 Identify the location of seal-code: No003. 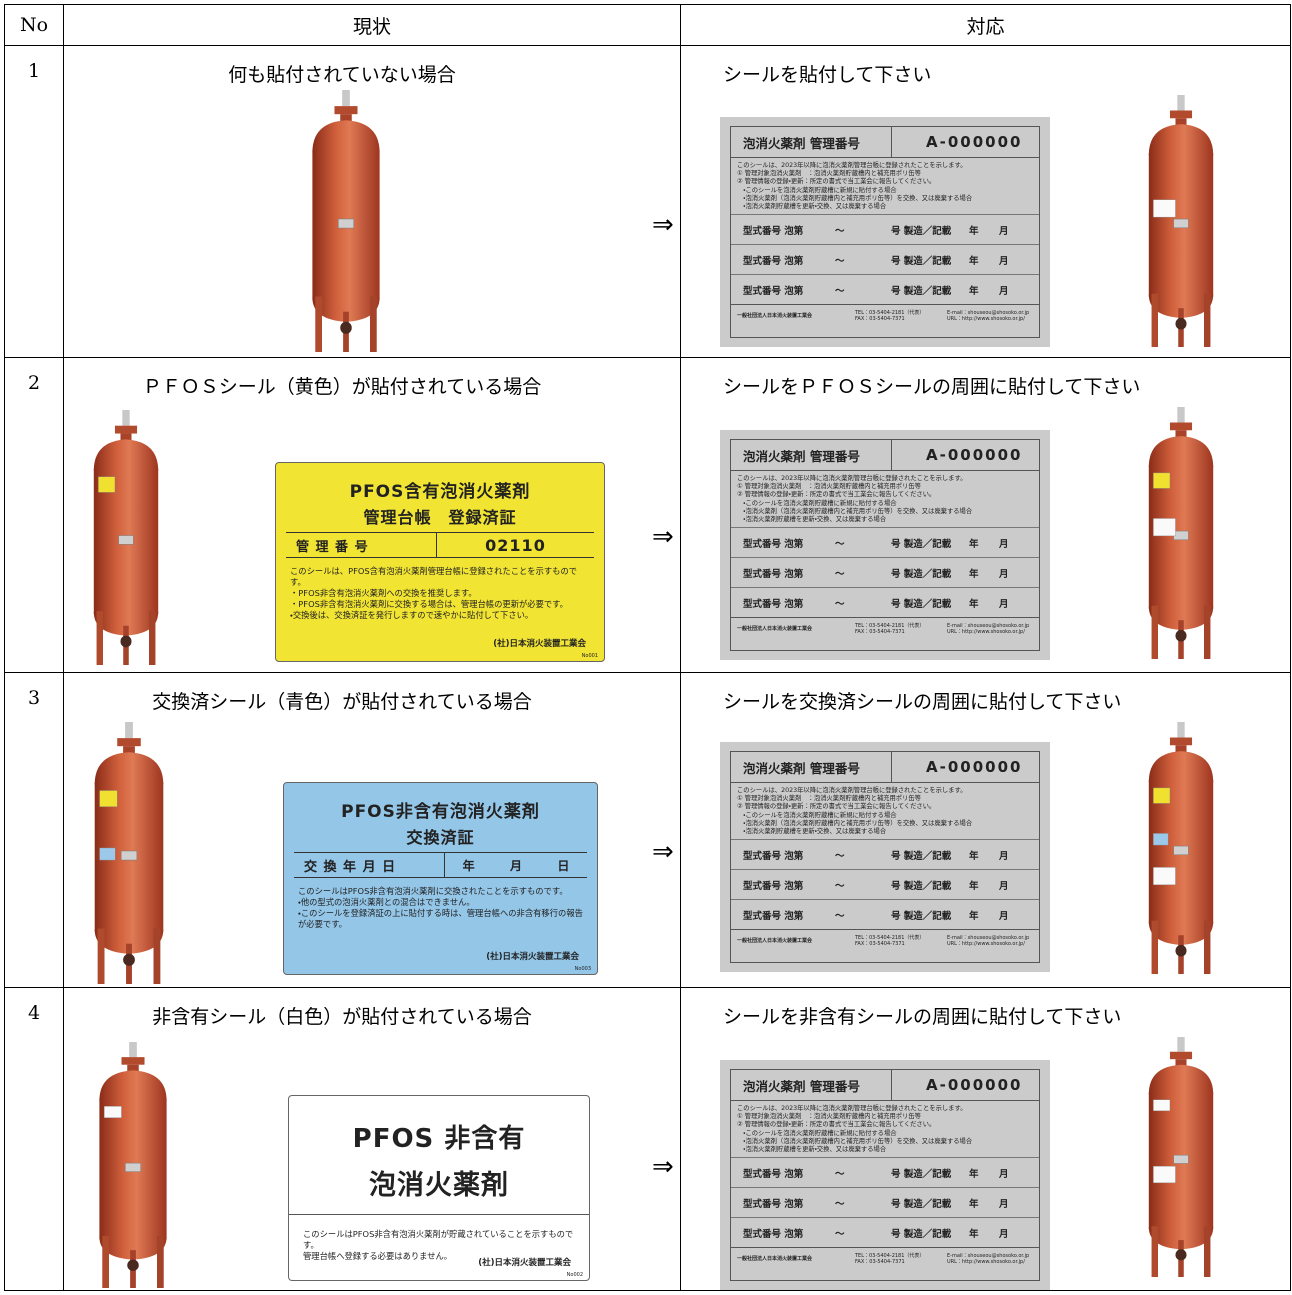
(582, 969).